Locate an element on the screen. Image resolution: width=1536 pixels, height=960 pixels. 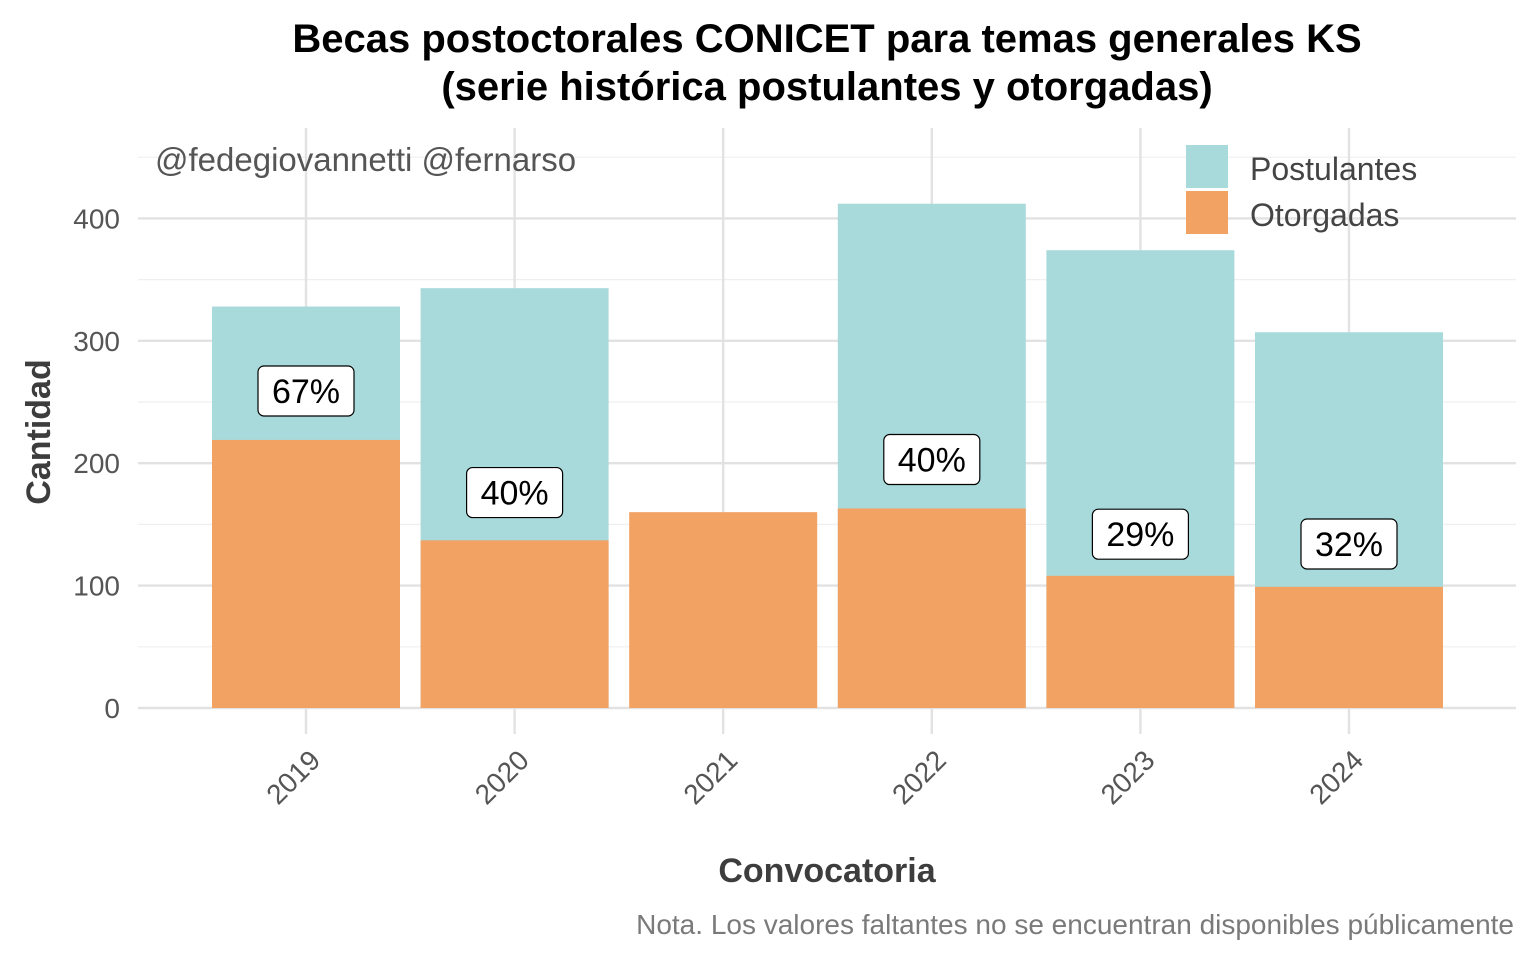
x-axis-ticks: 2019 2020 2021 2022 2023 2024 is located at coordinates (814, 777).